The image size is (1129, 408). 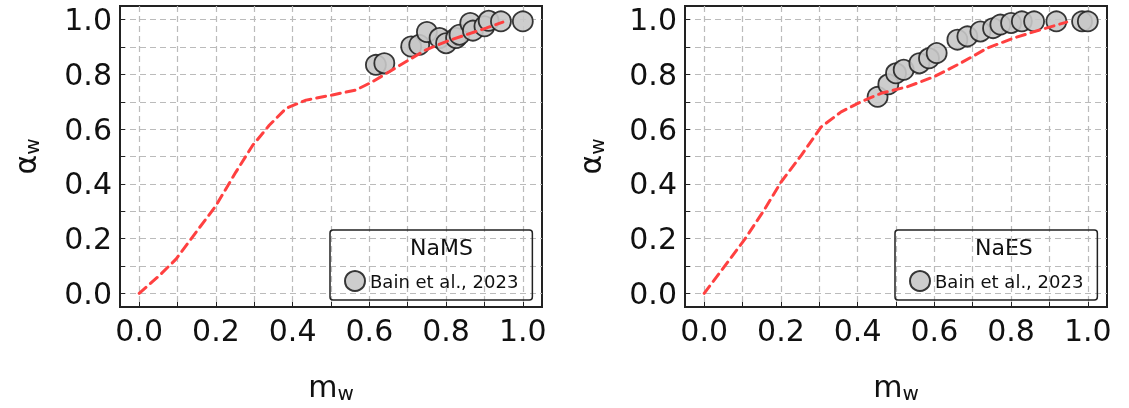 I want to click on legend-title: NaES, so click(x=1004, y=247).